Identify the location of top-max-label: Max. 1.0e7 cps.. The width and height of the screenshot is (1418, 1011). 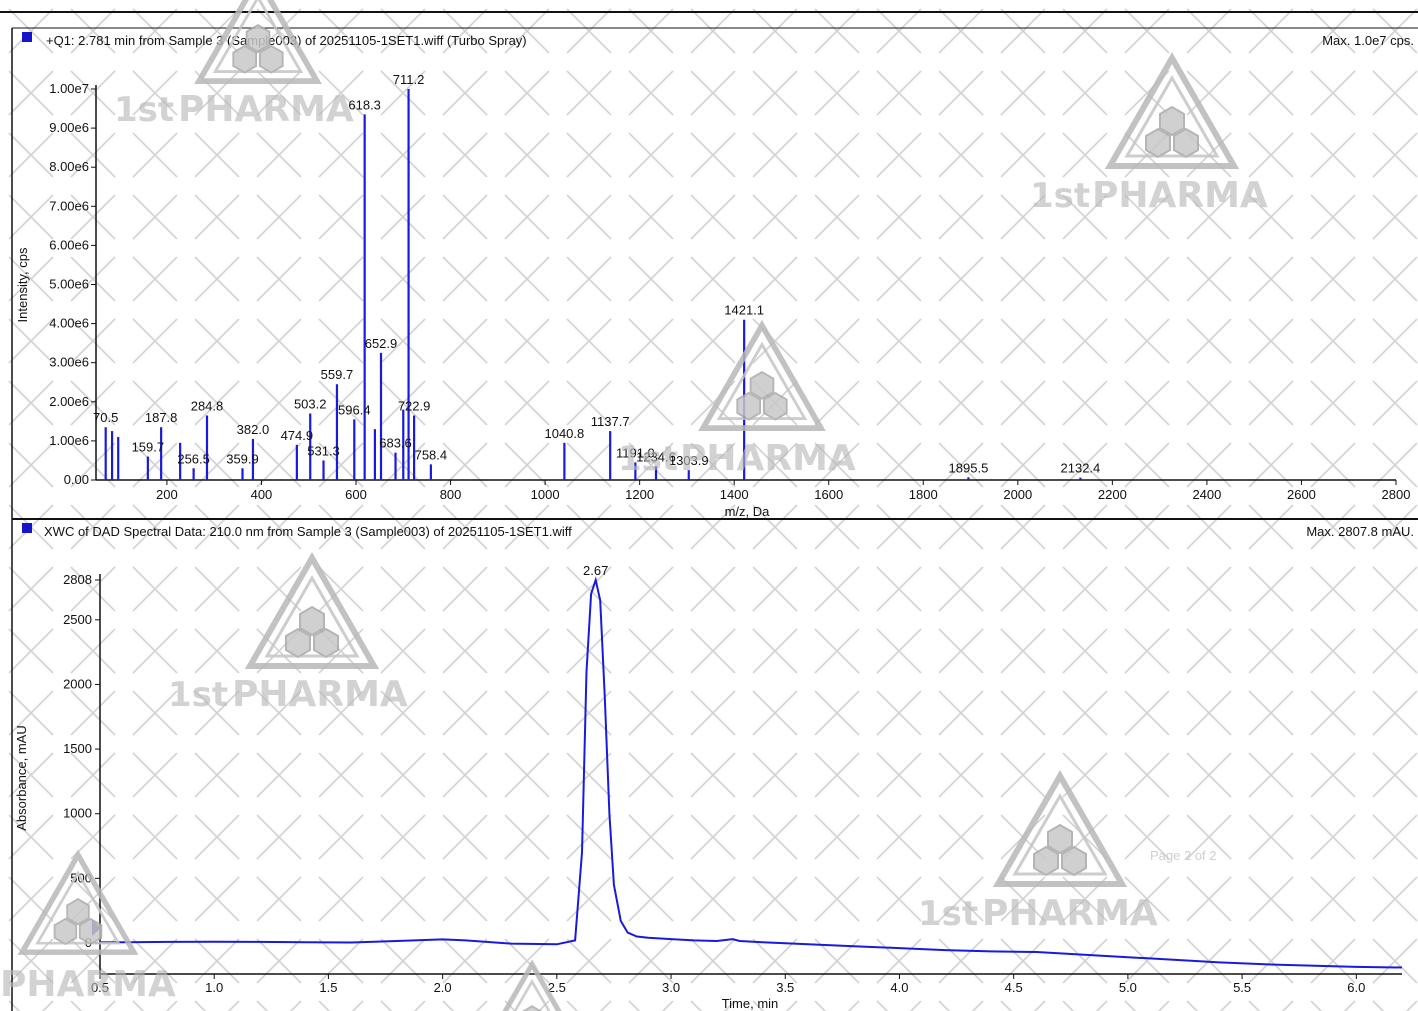
(1368, 40).